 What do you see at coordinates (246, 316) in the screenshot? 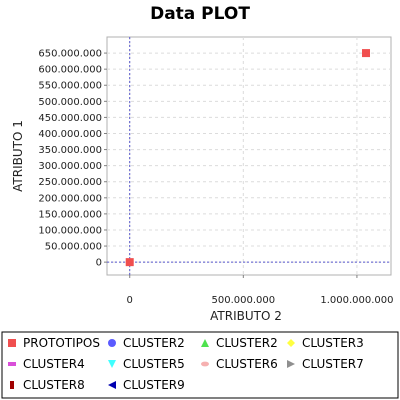
I see `x-axis-label: ATRIBUTO 2` at bounding box center [246, 316].